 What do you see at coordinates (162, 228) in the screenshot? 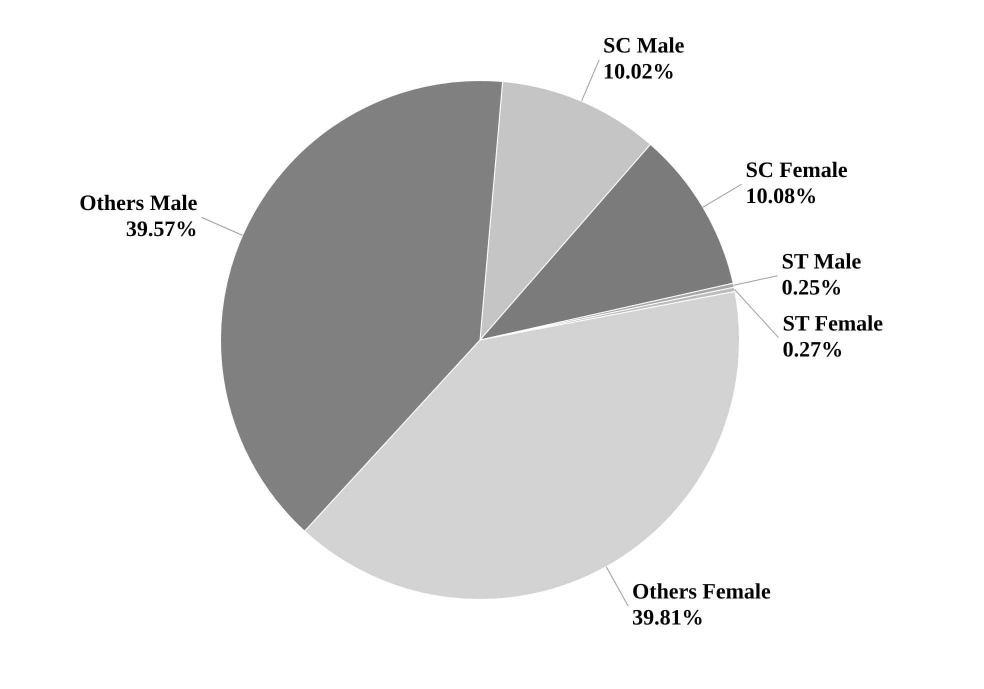
I see `data-label: 39.57%` at bounding box center [162, 228].